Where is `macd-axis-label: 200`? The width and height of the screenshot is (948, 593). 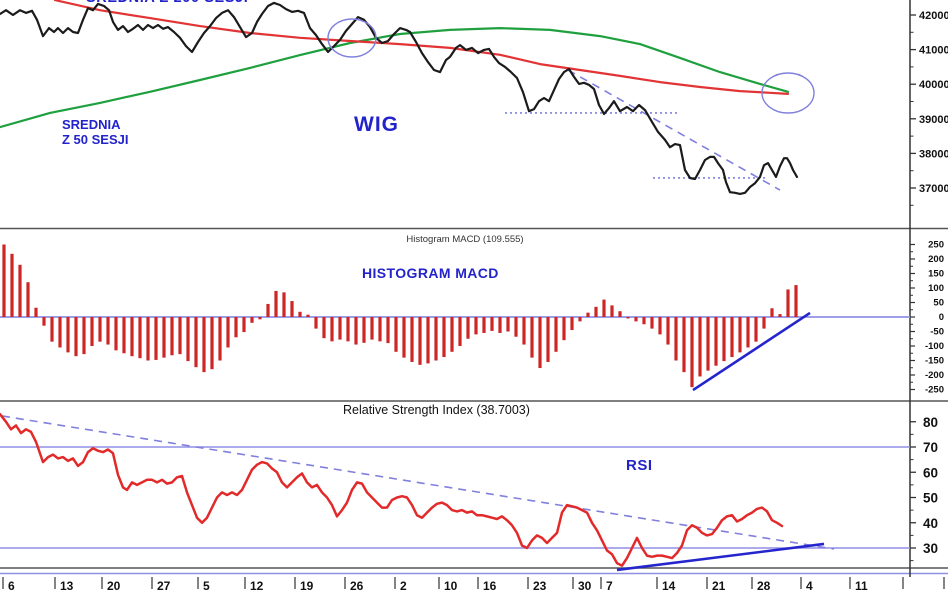
macd-axis-label: 200 is located at coordinates (936, 259).